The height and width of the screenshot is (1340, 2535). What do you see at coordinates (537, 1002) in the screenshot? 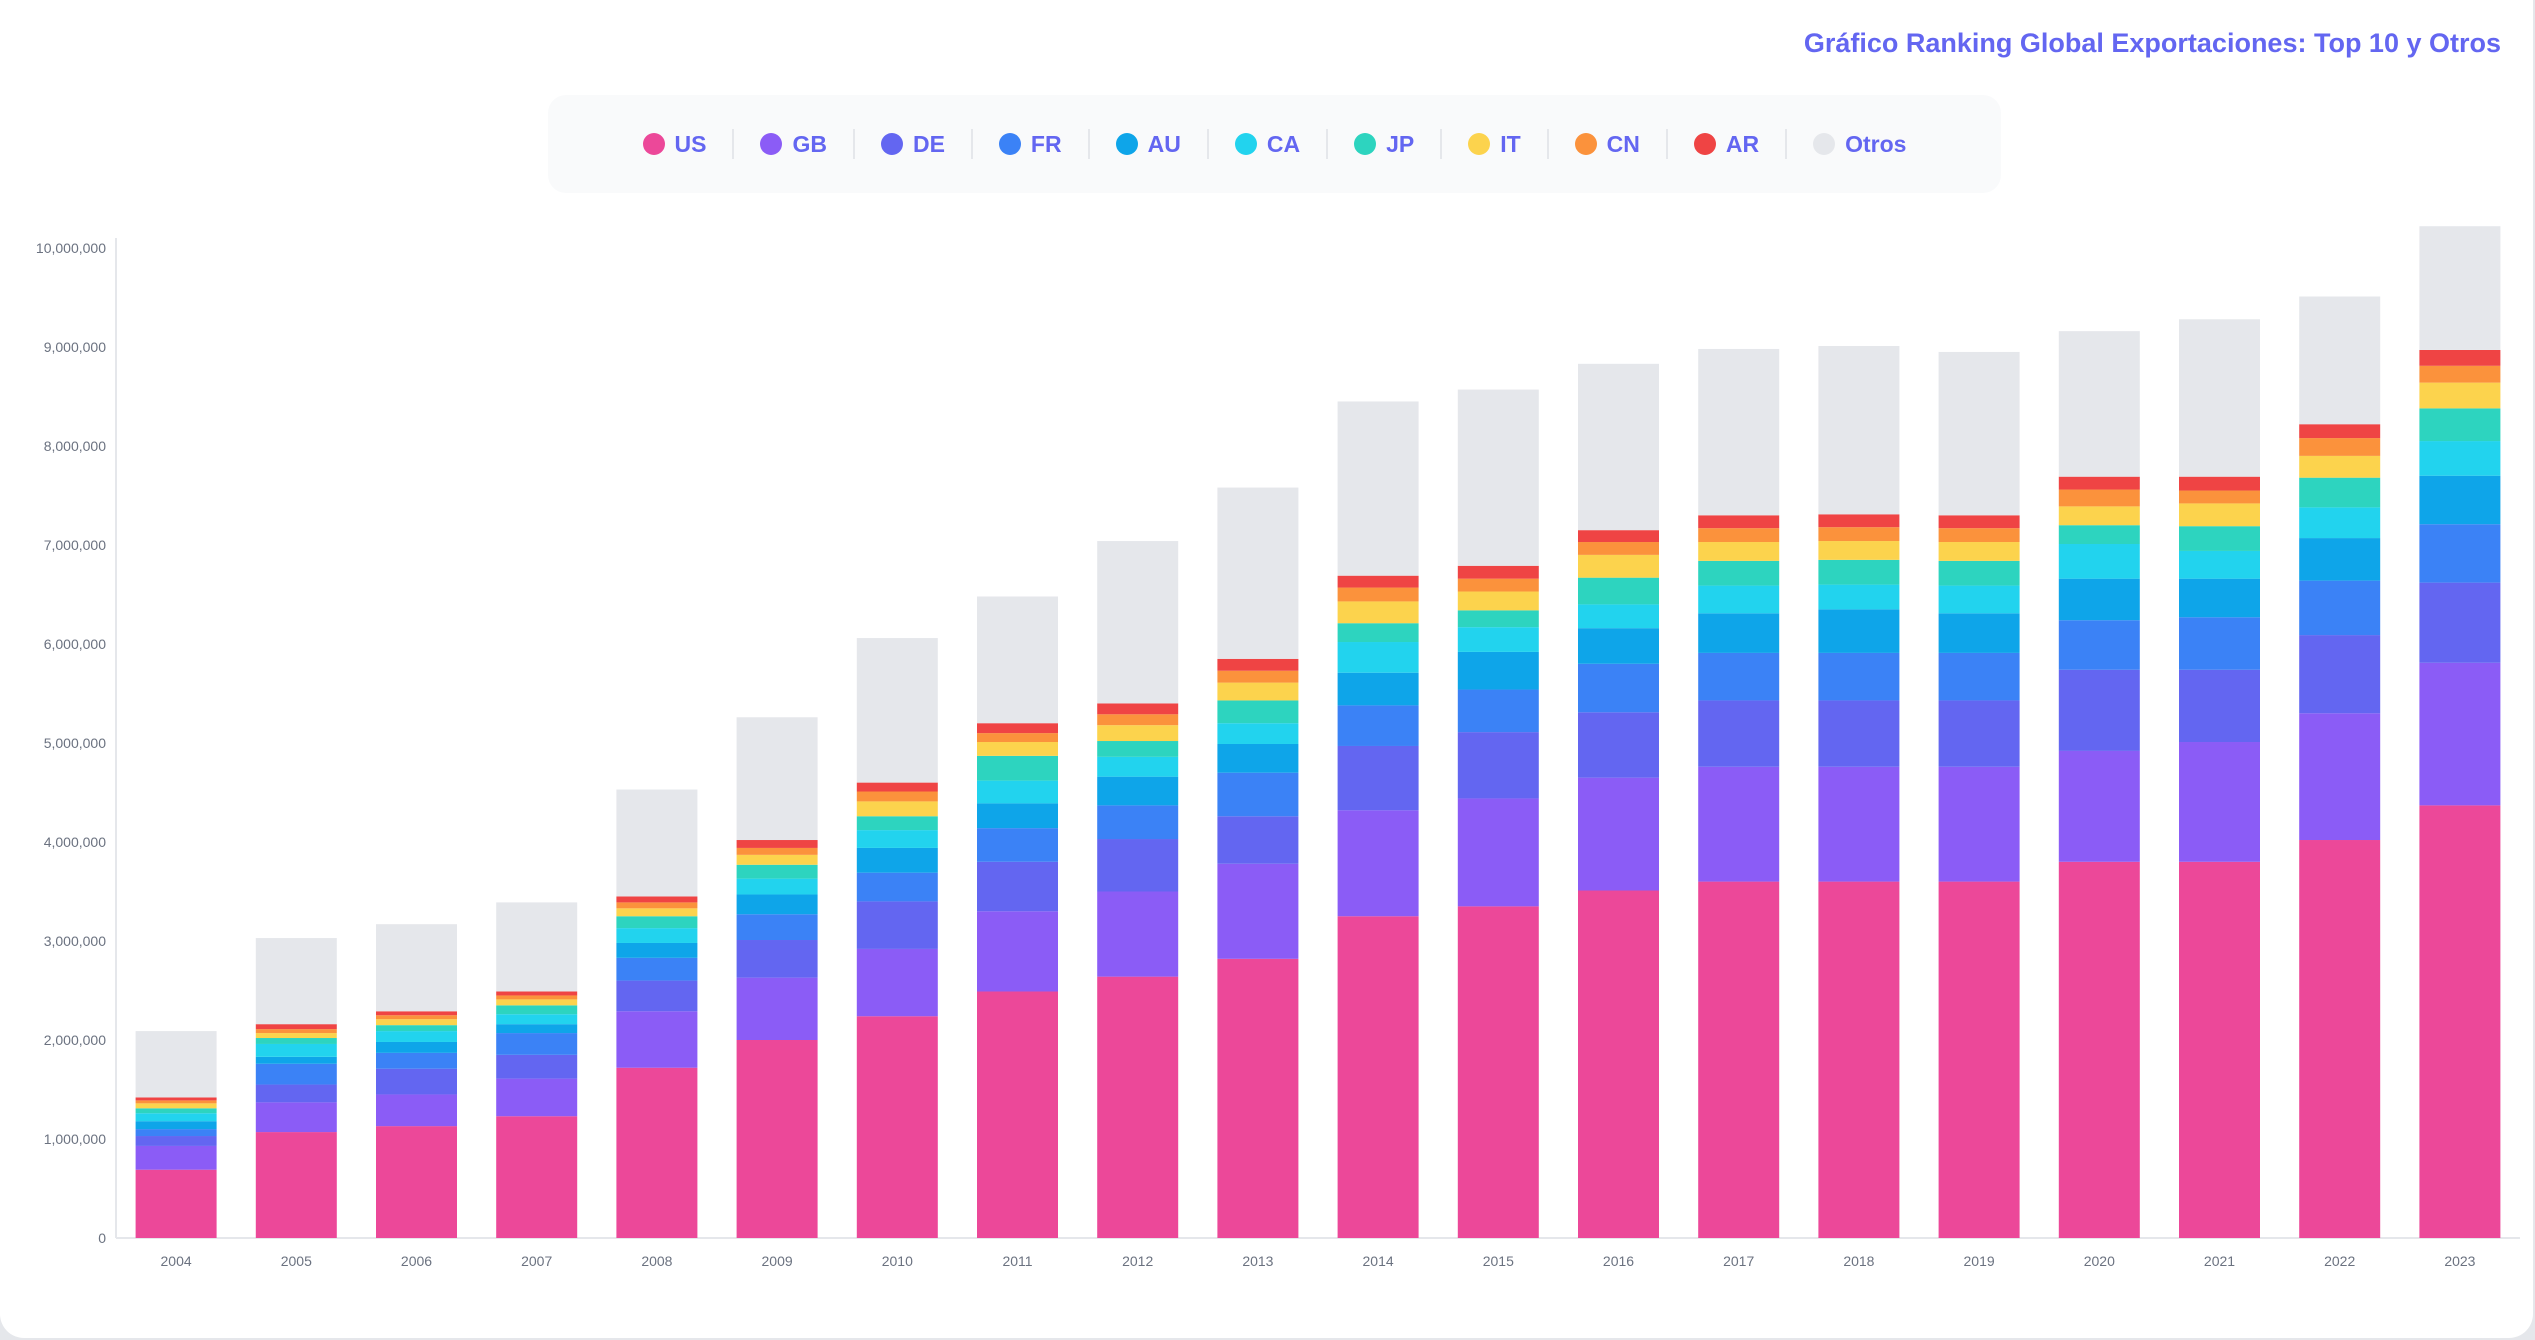
I see `bar-segment-it-2007` at bounding box center [537, 1002].